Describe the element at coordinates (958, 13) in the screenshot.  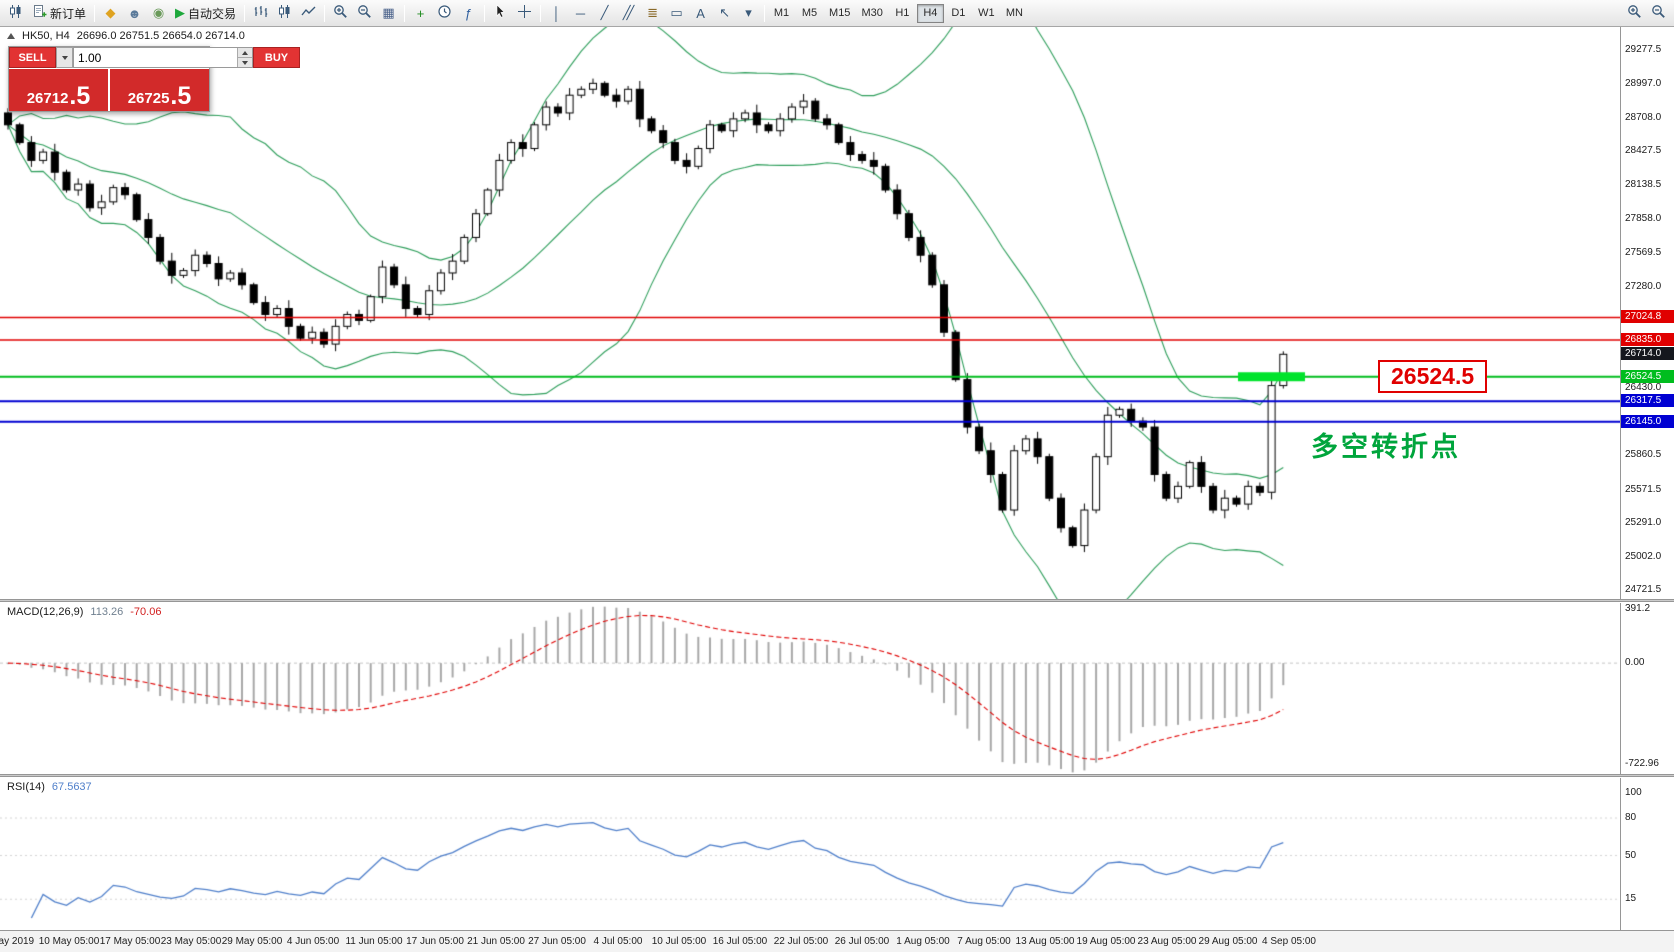
I see `timeframe-button-d1: D1` at that location.